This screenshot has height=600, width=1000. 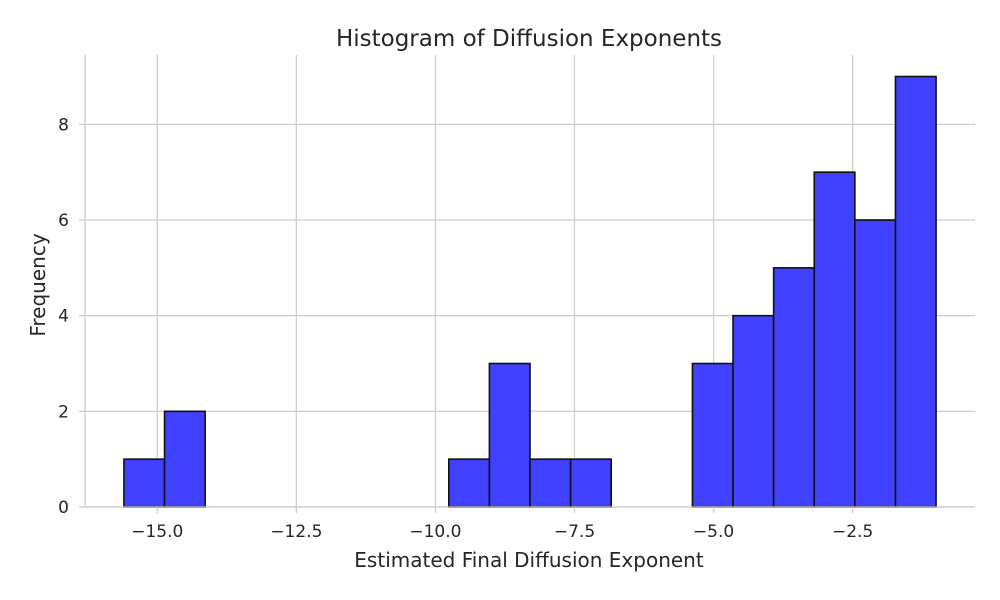 I want to click on x-tick-label: −7.5, so click(x=574, y=532).